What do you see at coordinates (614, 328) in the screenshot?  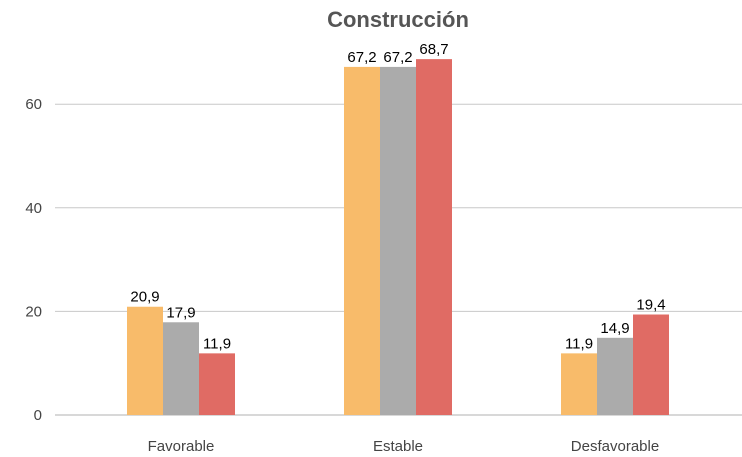 I see `data-label-desfavorable-series-2: 14,9` at bounding box center [614, 328].